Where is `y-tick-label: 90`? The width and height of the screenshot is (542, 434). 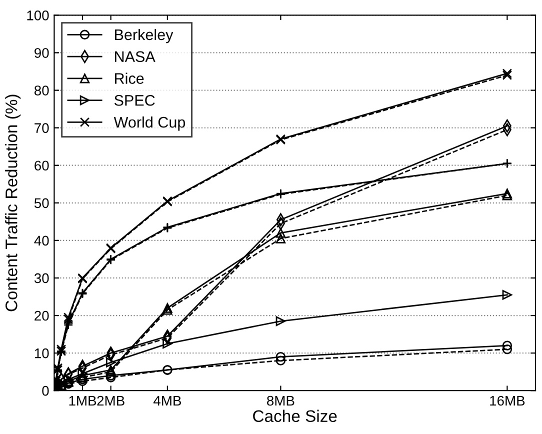 y-tick-label: 90 is located at coordinates (41, 53).